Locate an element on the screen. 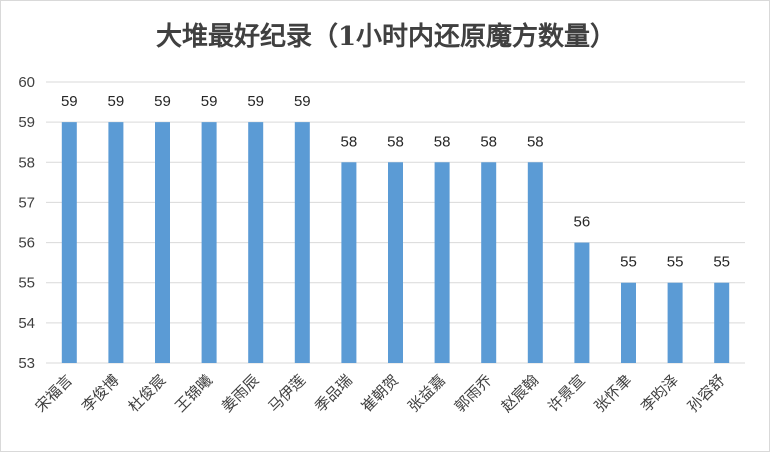  x-tick-label: 张益嘉 is located at coordinates (426, 393).